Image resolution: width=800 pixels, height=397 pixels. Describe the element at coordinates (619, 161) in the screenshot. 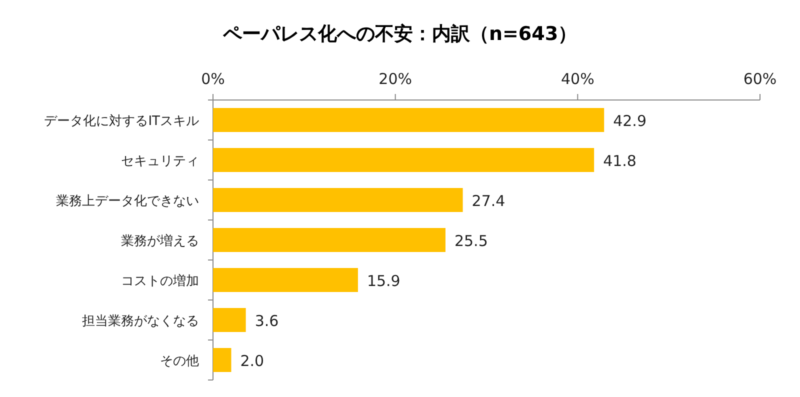

I see `data-label: 41.8` at that location.